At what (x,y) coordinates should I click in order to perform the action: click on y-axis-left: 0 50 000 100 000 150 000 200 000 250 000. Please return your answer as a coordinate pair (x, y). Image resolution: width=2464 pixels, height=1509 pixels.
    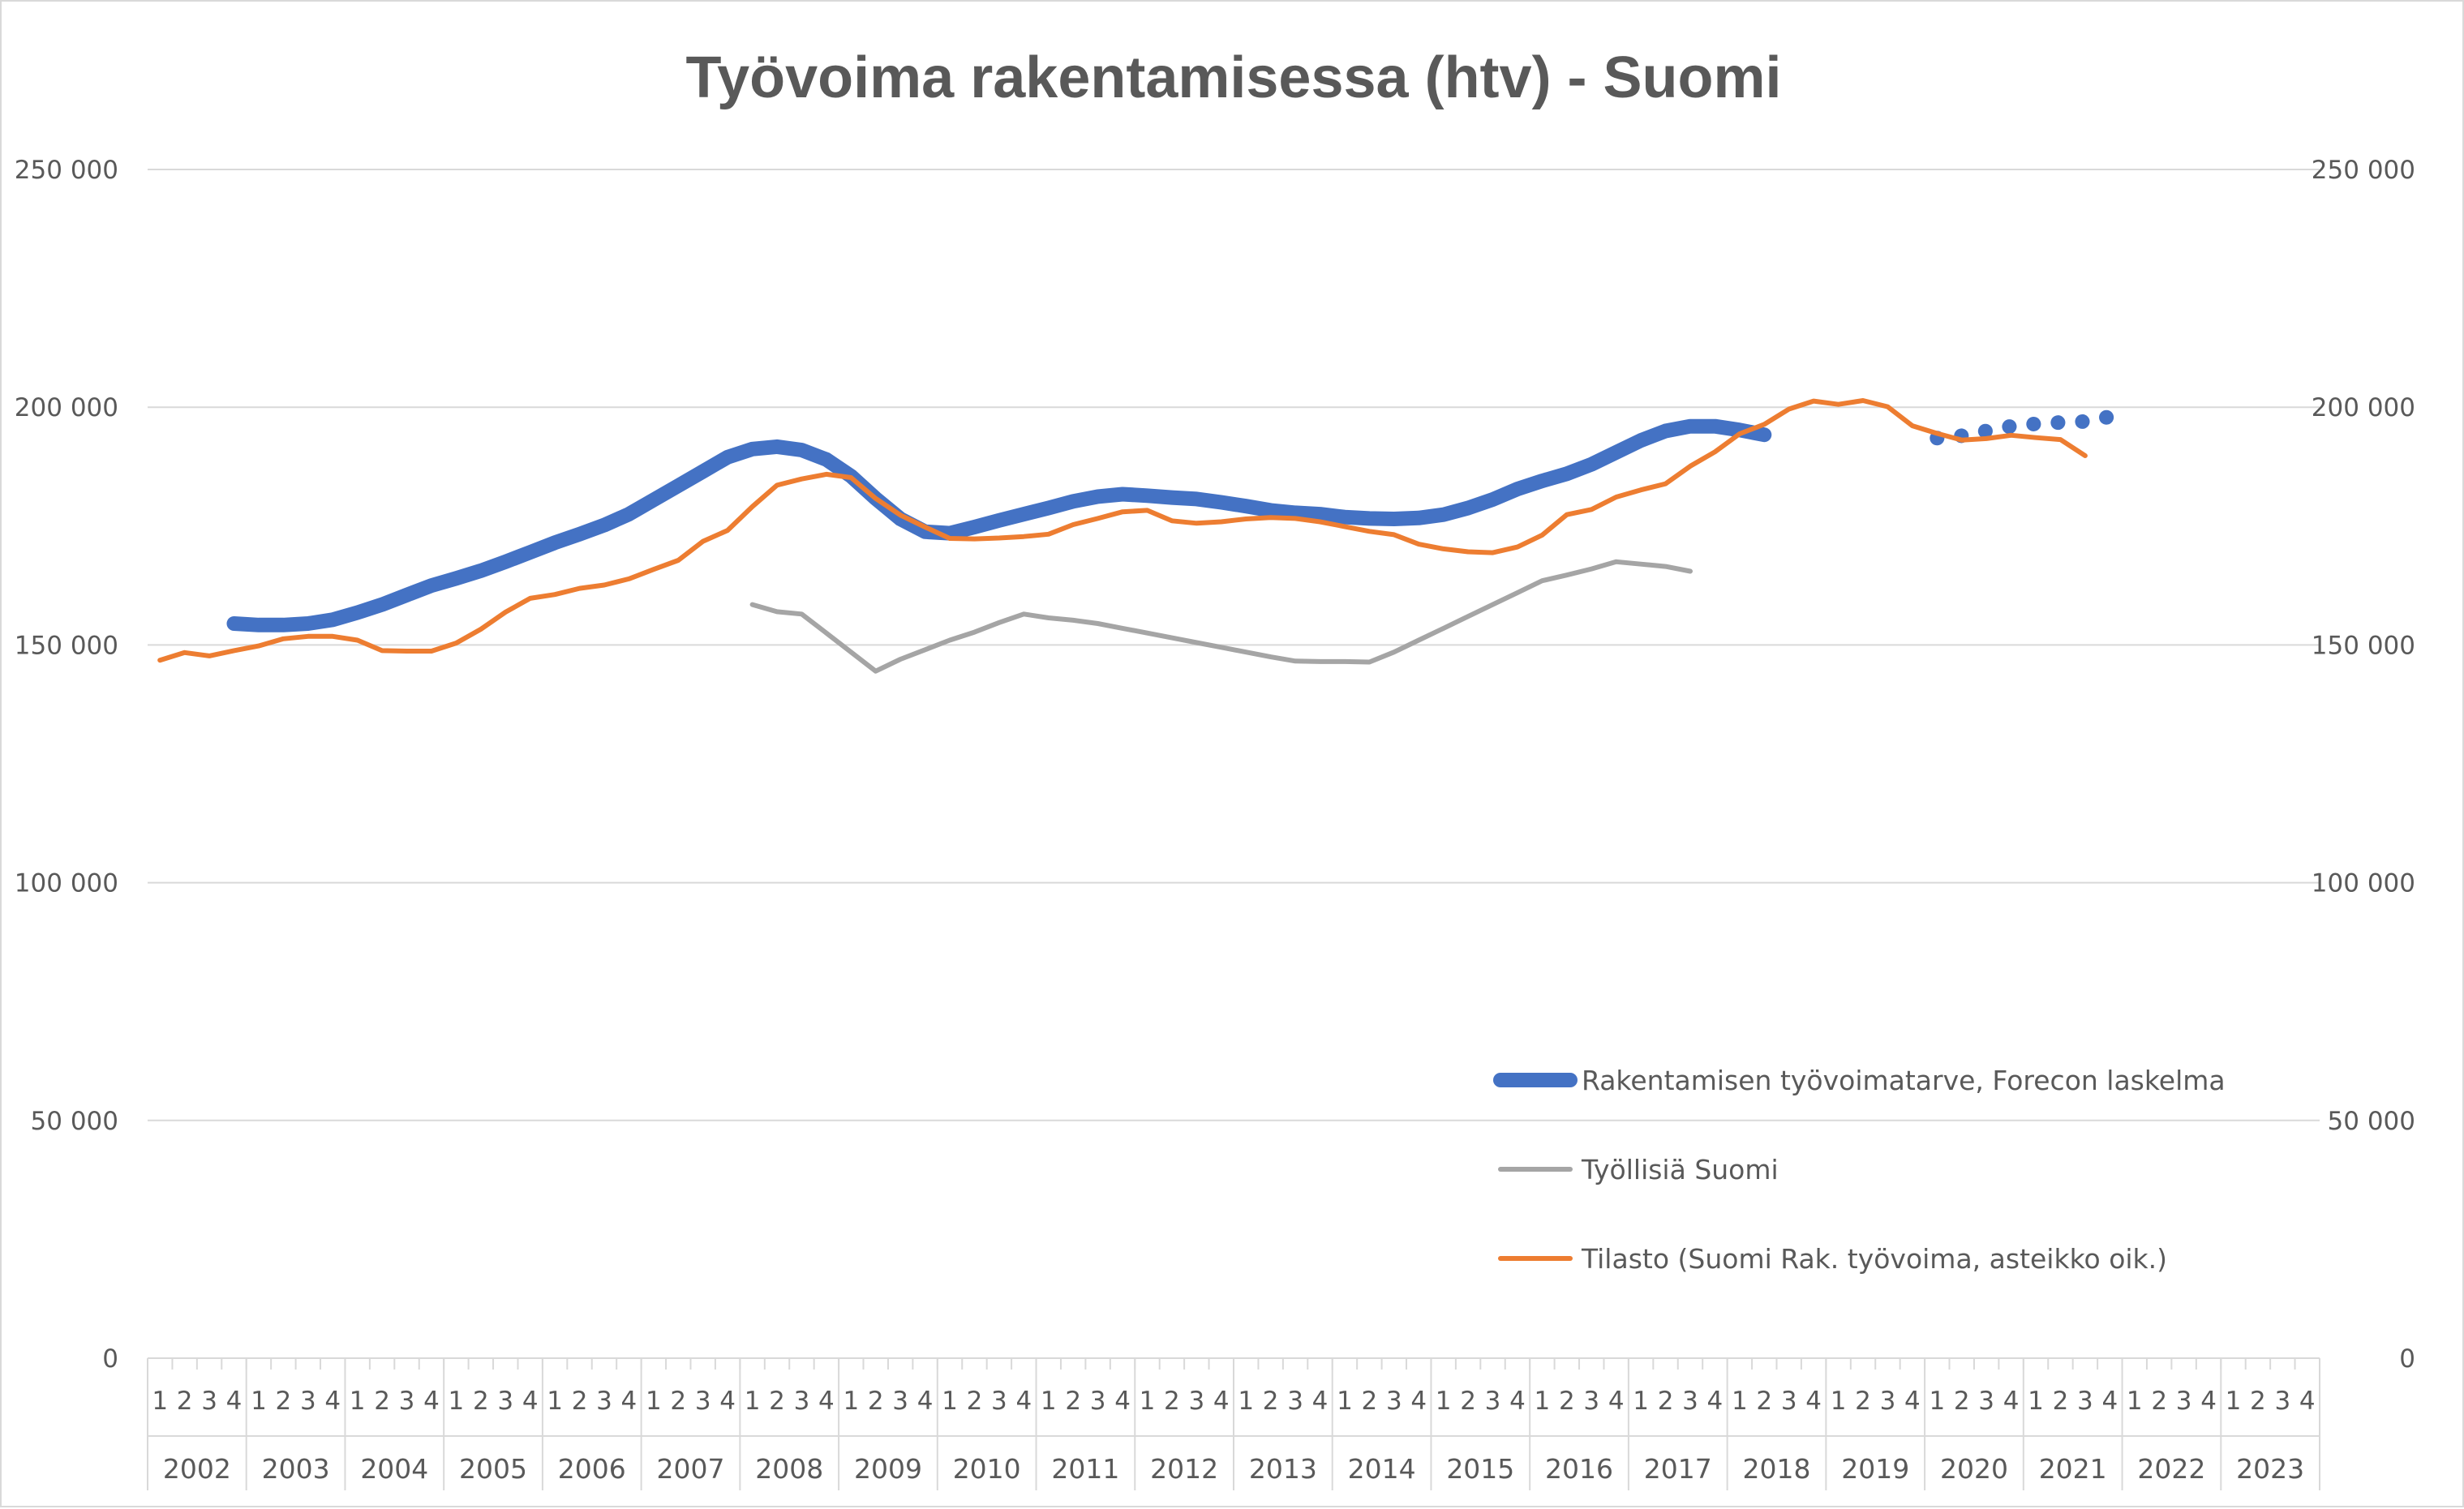
    Looking at the image, I should click on (66, 765).